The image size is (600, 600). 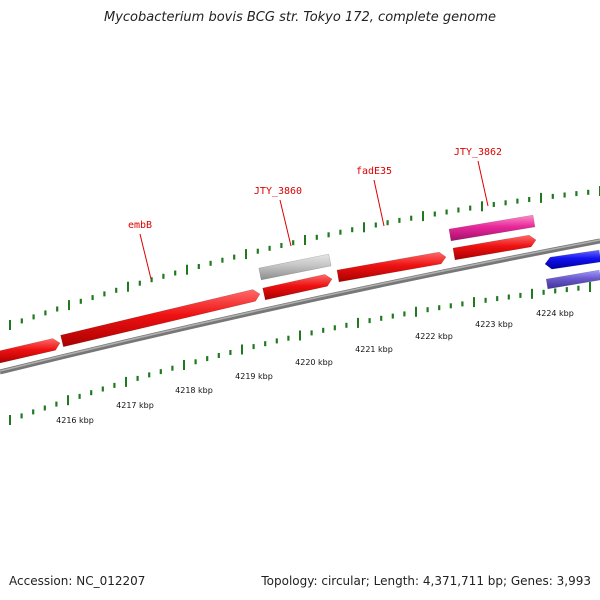 I want to click on scale-label-4222: 4222 kbp, so click(x=434, y=336).